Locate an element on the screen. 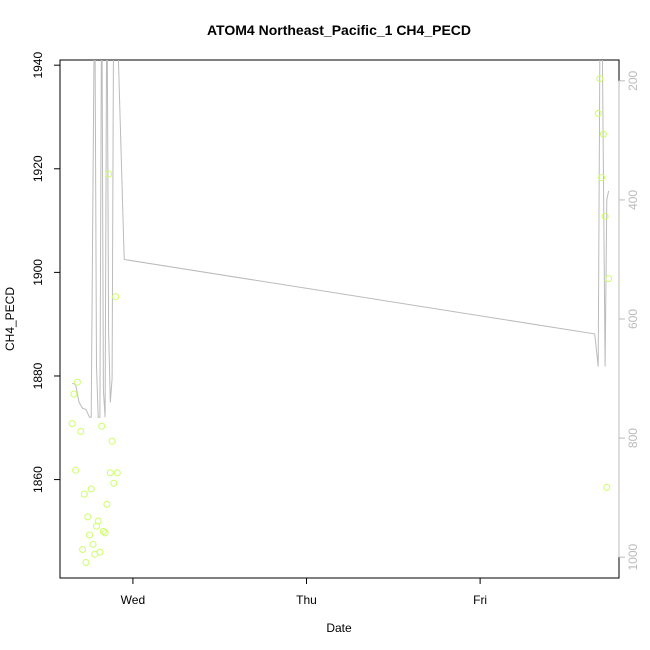 This screenshot has width=650, height=650. chart-title: ATOM4 Northeast_Pacific_1 CH4_PECD is located at coordinates (339, 30).